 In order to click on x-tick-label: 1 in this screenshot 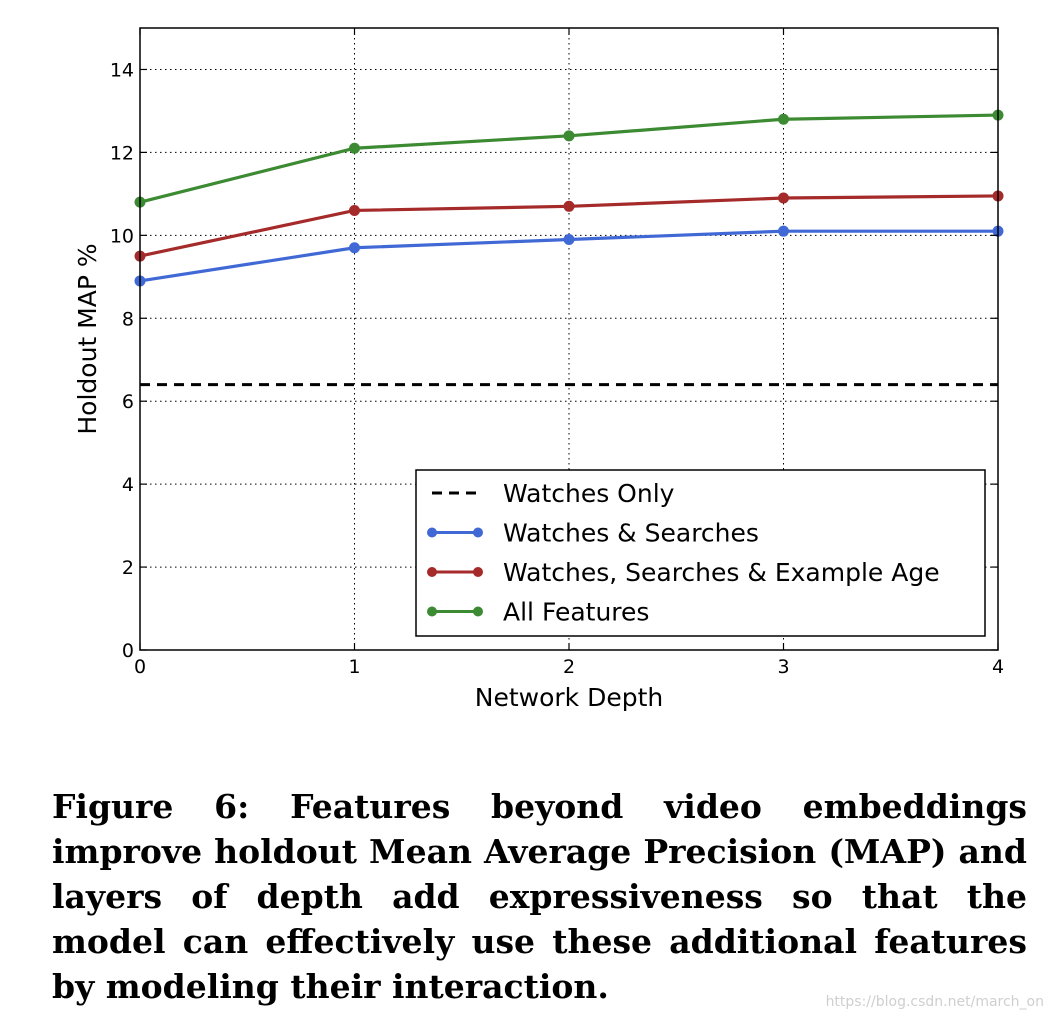, I will do `click(354, 667)`.